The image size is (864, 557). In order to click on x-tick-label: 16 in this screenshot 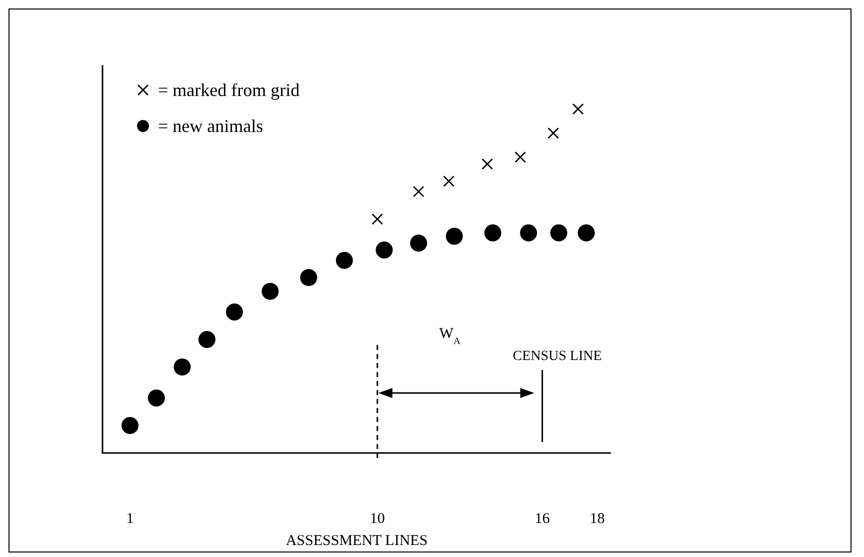, I will do `click(542, 519)`.